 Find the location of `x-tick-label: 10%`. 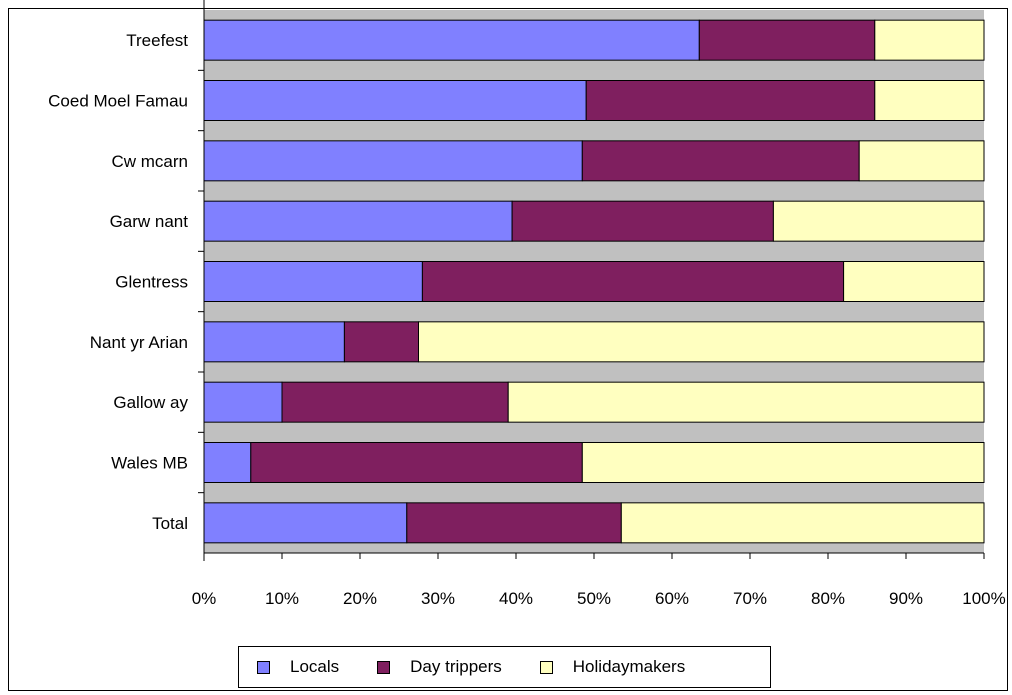

x-tick-label: 10% is located at coordinates (282, 598).